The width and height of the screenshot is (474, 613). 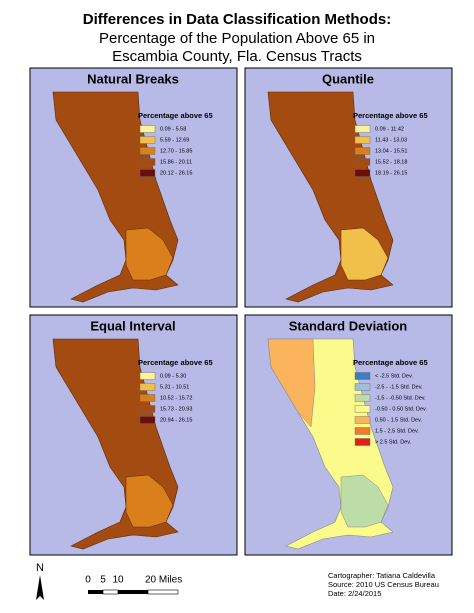 I want to click on legend-label: 20.12 - 26.15, so click(x=176, y=173).